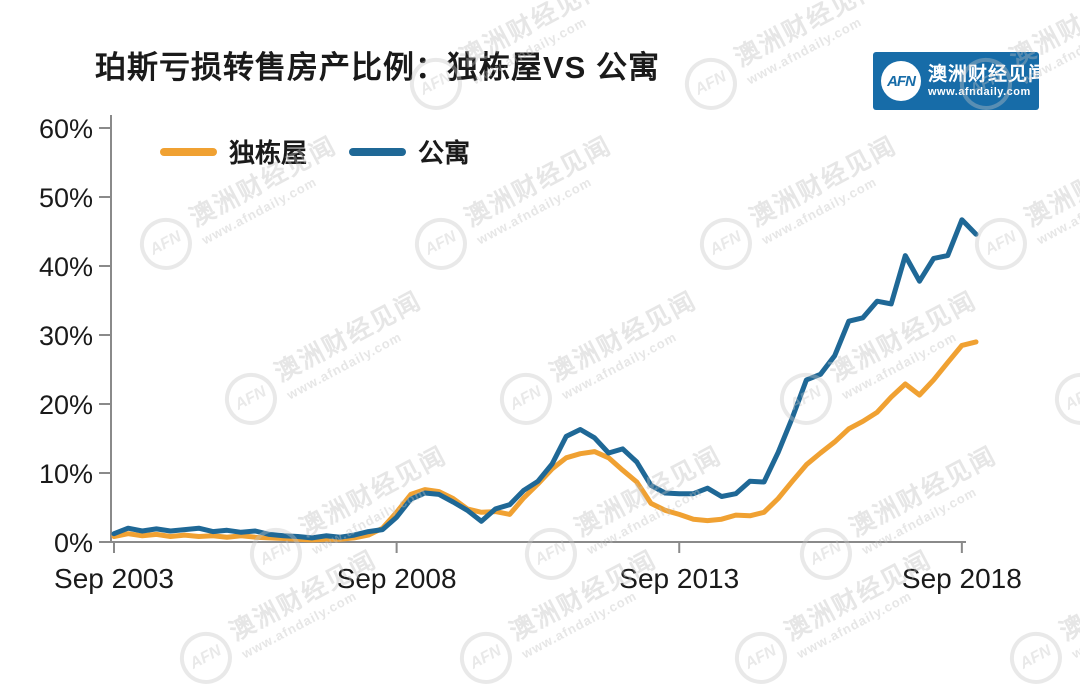 The height and width of the screenshot is (693, 1080). What do you see at coordinates (188, 151) in the screenshot?
I see `house-line-swatch-icon` at bounding box center [188, 151].